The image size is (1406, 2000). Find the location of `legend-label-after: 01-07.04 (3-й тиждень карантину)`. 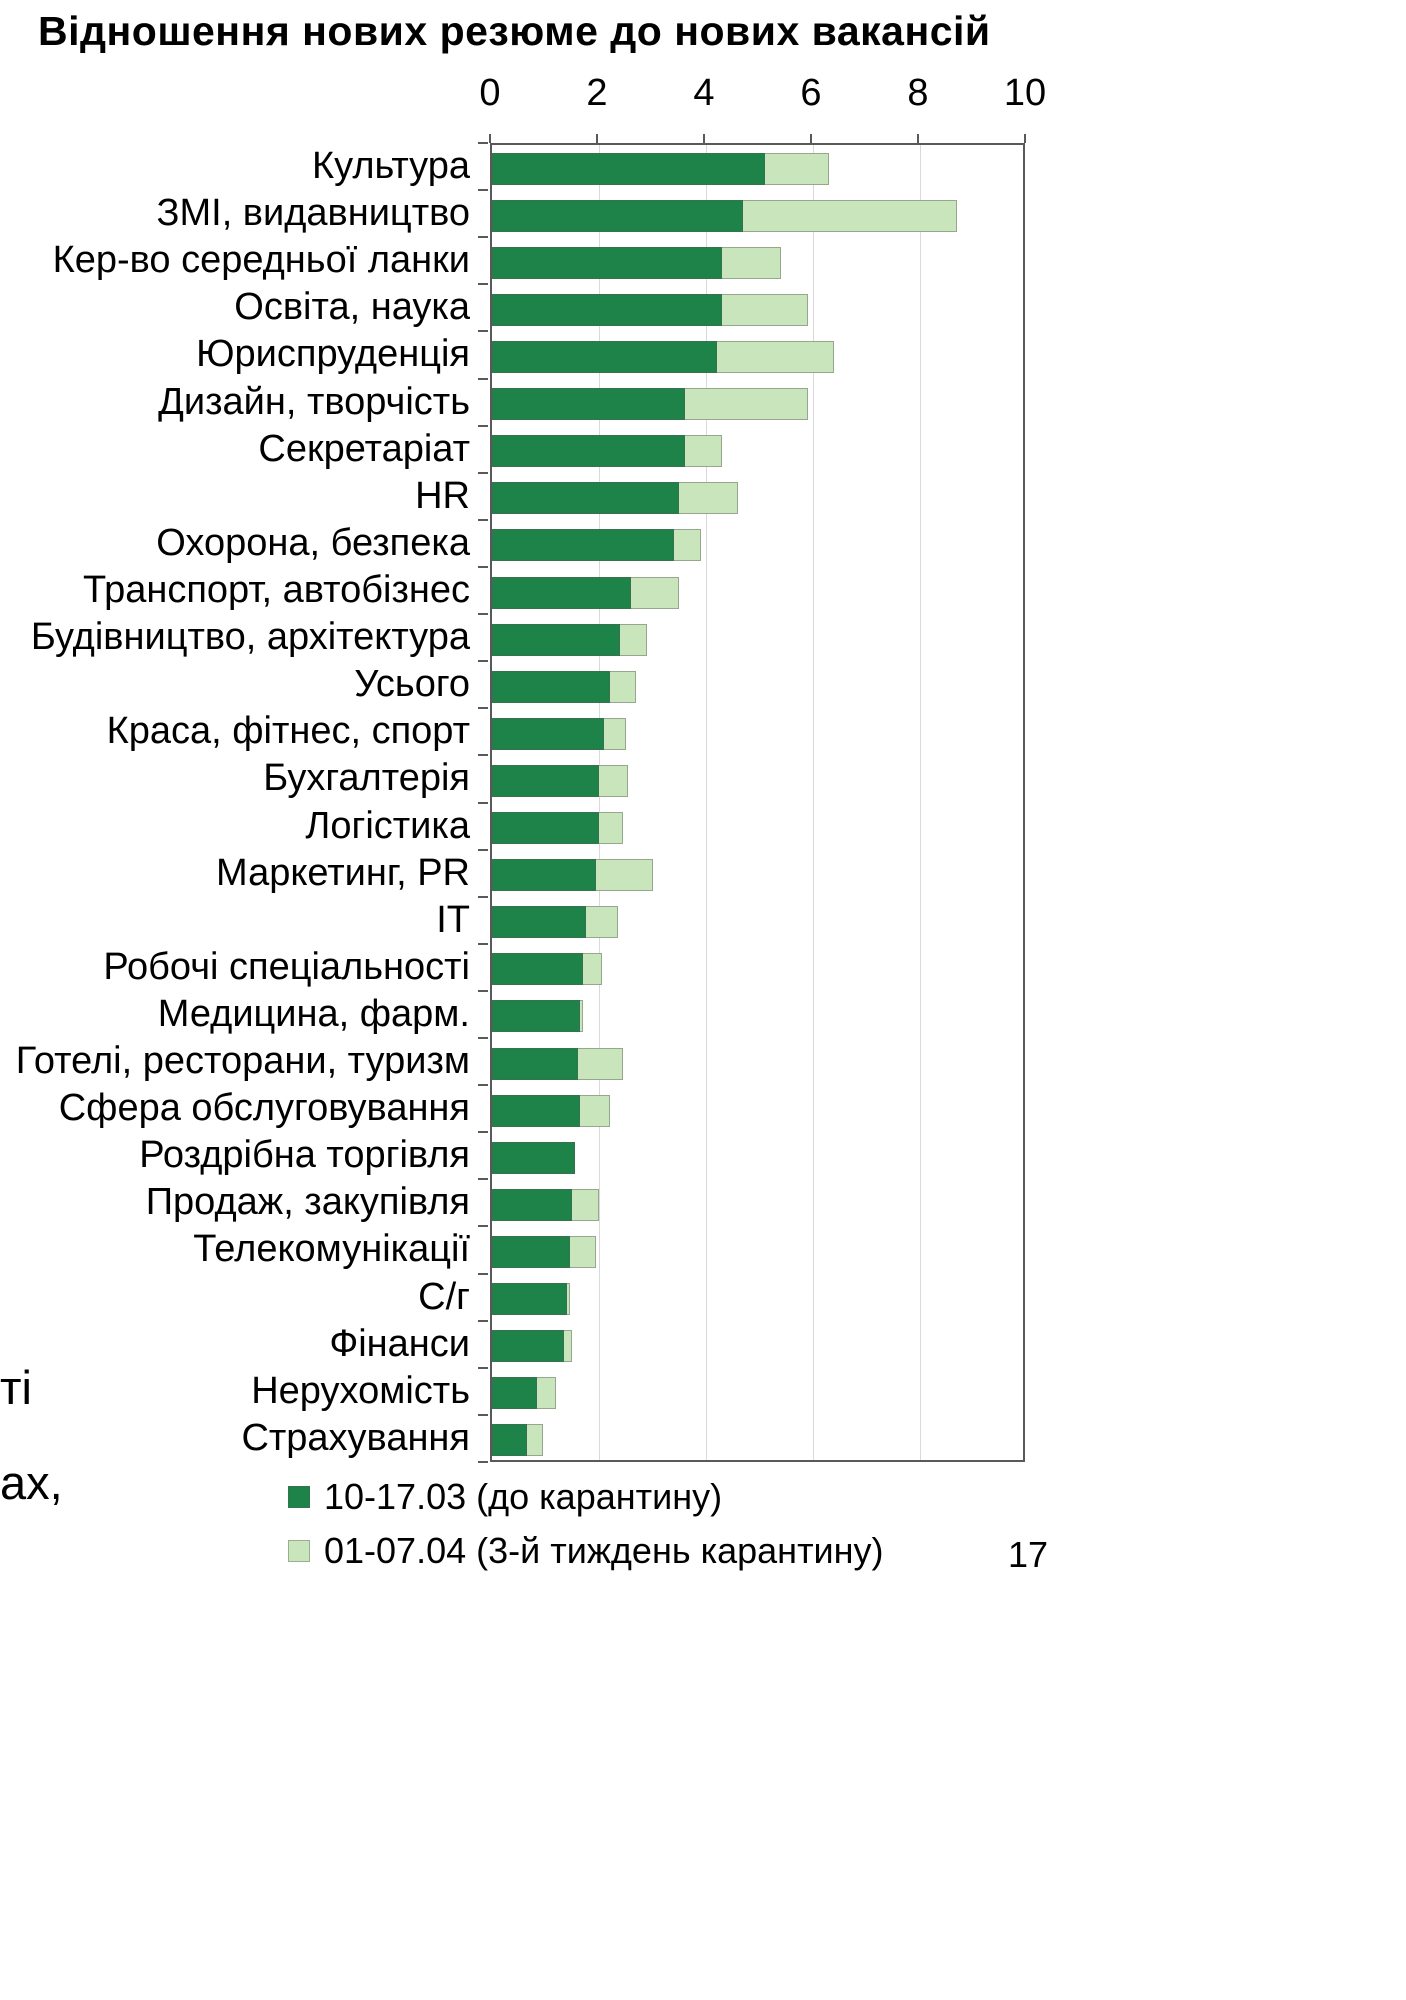

legend-label-after: 01-07.04 (3-й тиждень карантину) is located at coordinates (604, 1550).